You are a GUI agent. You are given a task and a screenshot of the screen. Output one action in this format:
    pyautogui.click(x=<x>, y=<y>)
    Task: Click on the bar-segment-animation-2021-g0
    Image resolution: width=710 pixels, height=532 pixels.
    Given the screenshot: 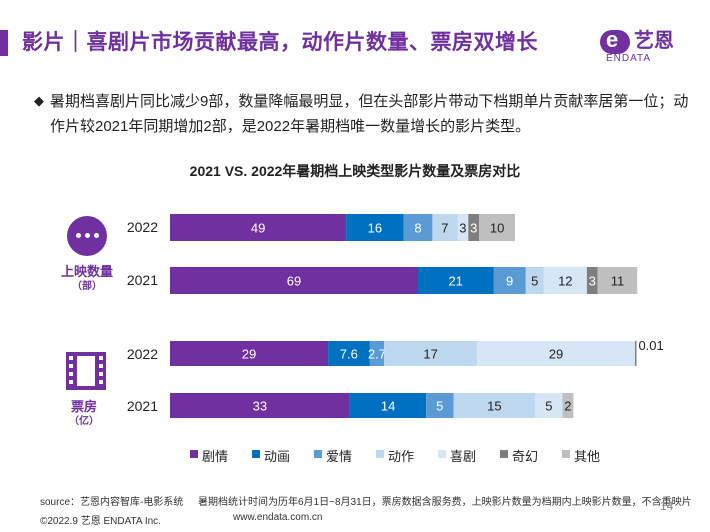 What is the action you would take?
    pyautogui.click(x=456, y=280)
    